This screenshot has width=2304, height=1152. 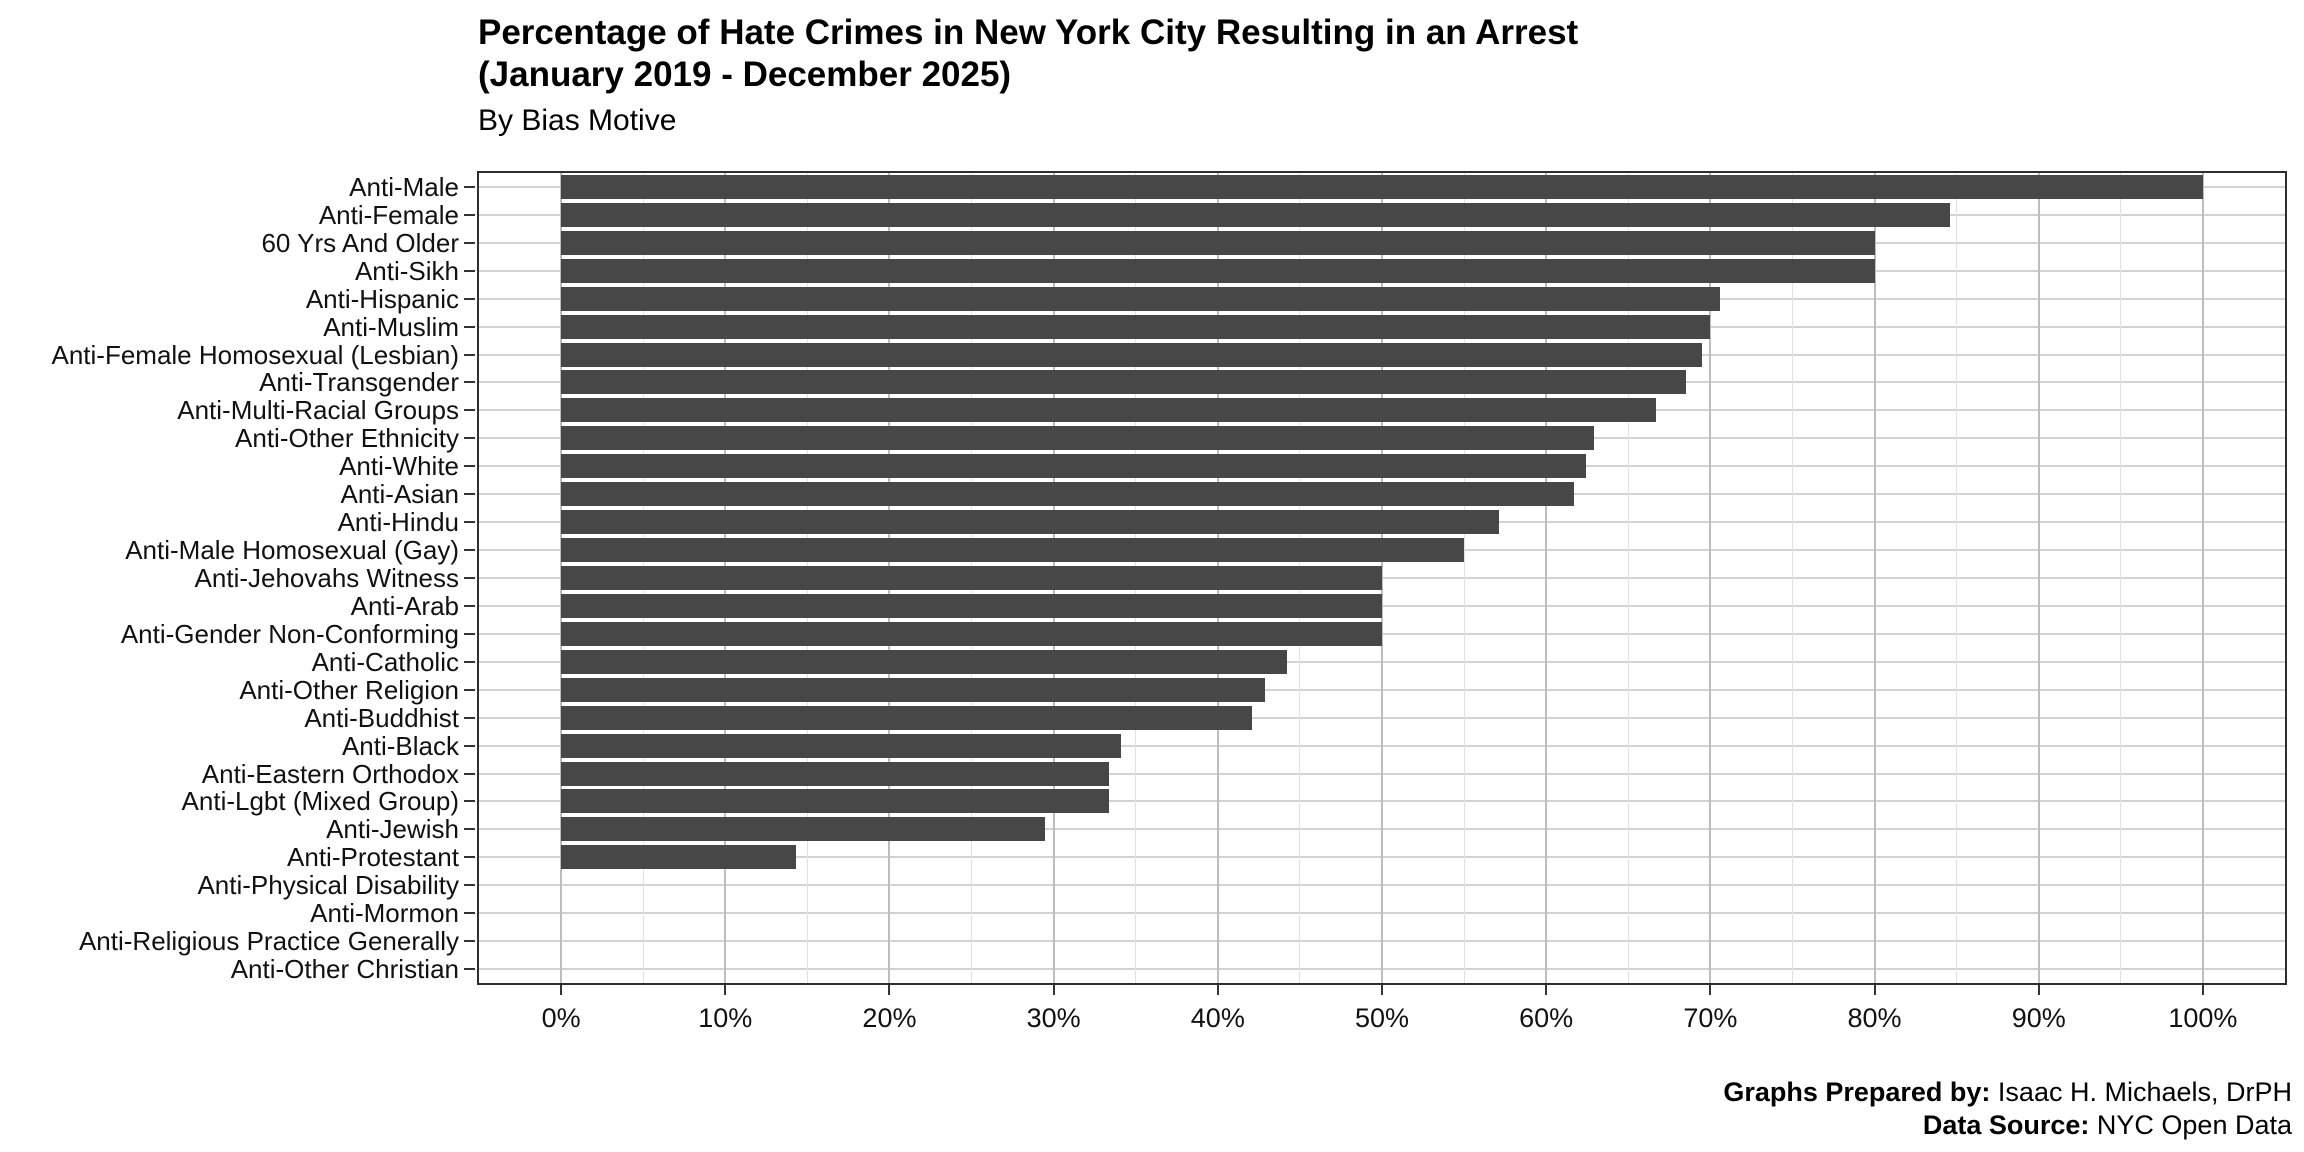 What do you see at coordinates (360, 242) in the screenshot?
I see `y-axis-label: 60 Yrs And Older` at bounding box center [360, 242].